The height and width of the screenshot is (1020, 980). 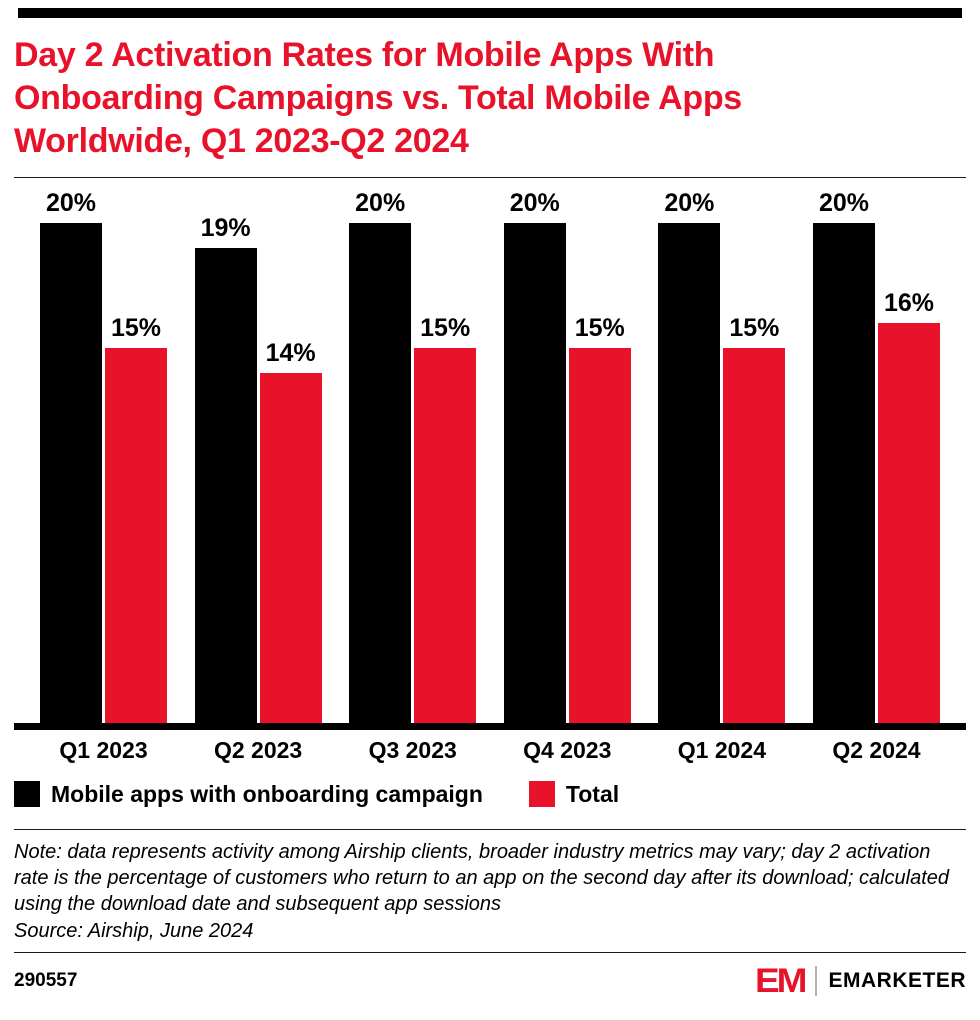 I want to click on legend-item: Mobile apps with onboarding campaign, so click(x=248, y=794).